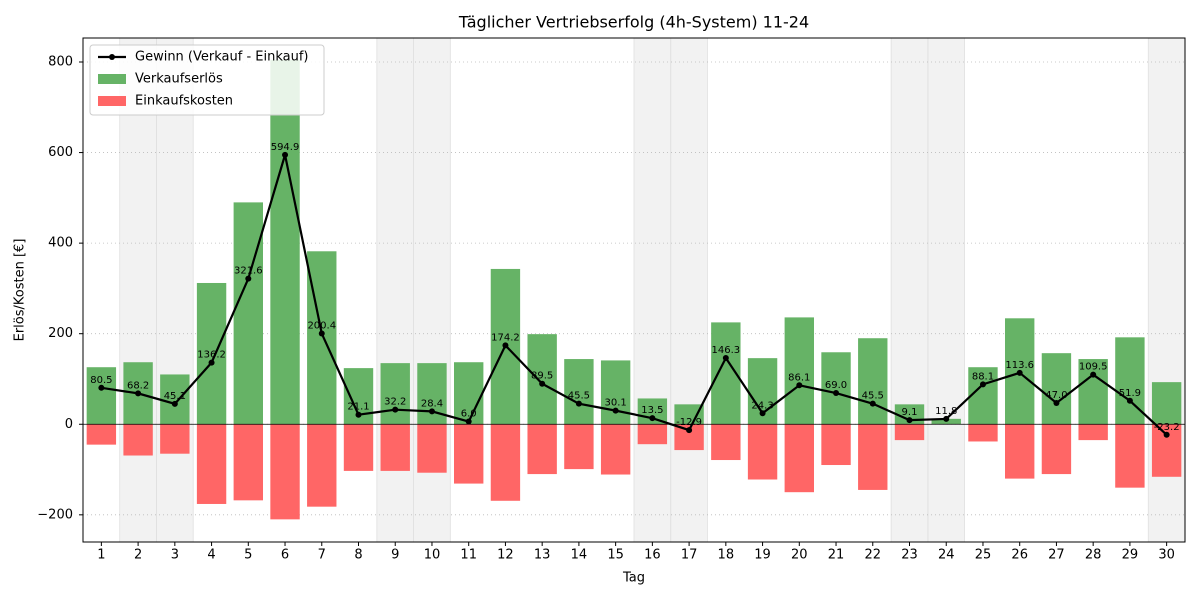 The image size is (1200, 600). I want to click on x-tick-label: 8, so click(358, 555).